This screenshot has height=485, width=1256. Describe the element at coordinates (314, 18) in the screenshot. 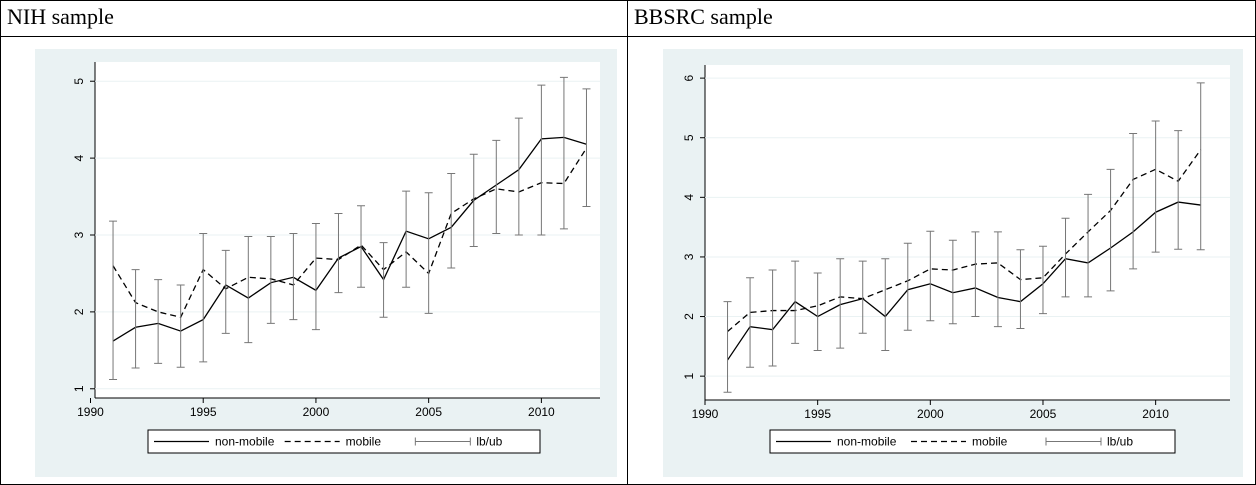

I see `header-cell: NIH sample` at that location.